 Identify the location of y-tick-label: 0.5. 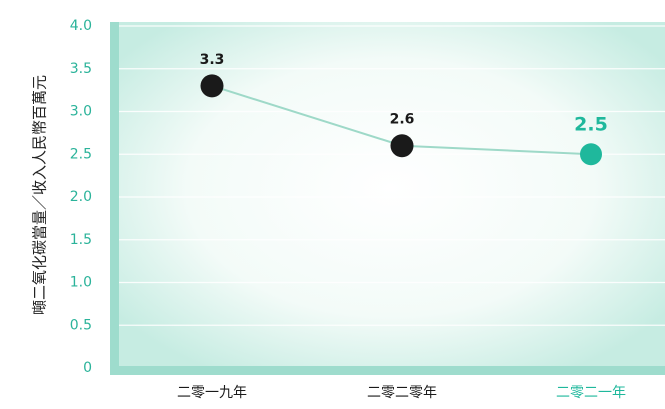
(81, 325).